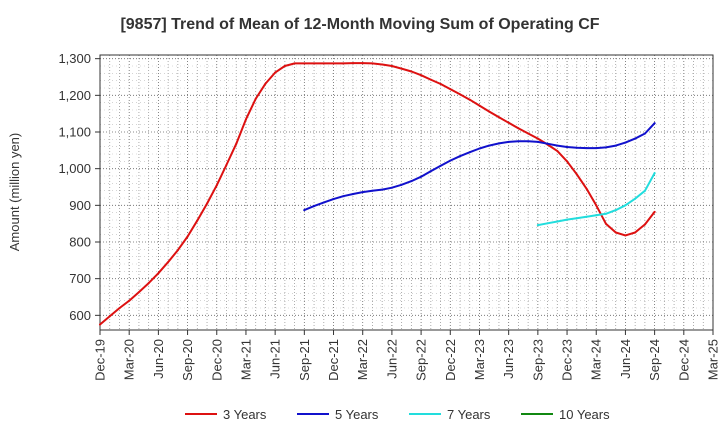 The image size is (720, 440). I want to click on x-tick-label: Dec-22, so click(450, 360).